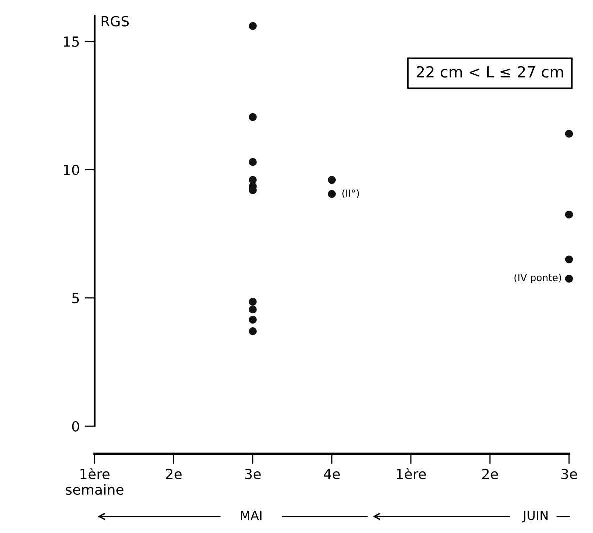  Describe the element at coordinates (72, 42) in the screenshot. I see `y-tick-label: 15` at that location.